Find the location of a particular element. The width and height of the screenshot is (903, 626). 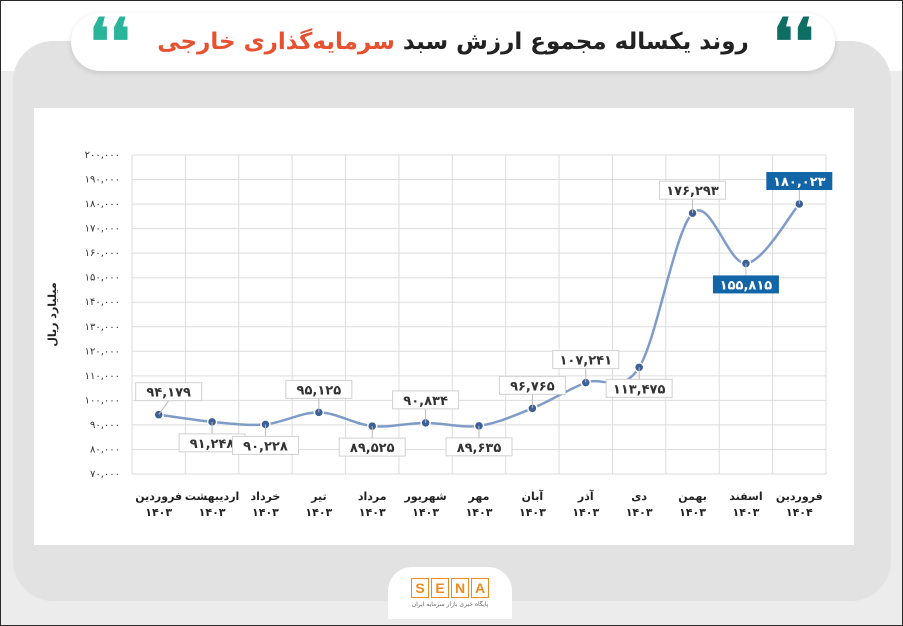

sena-logo: S E N A is located at coordinates (450, 588).